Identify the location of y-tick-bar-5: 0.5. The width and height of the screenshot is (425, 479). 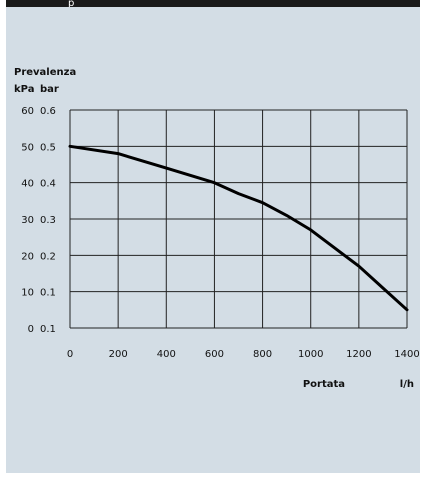
(48, 147).